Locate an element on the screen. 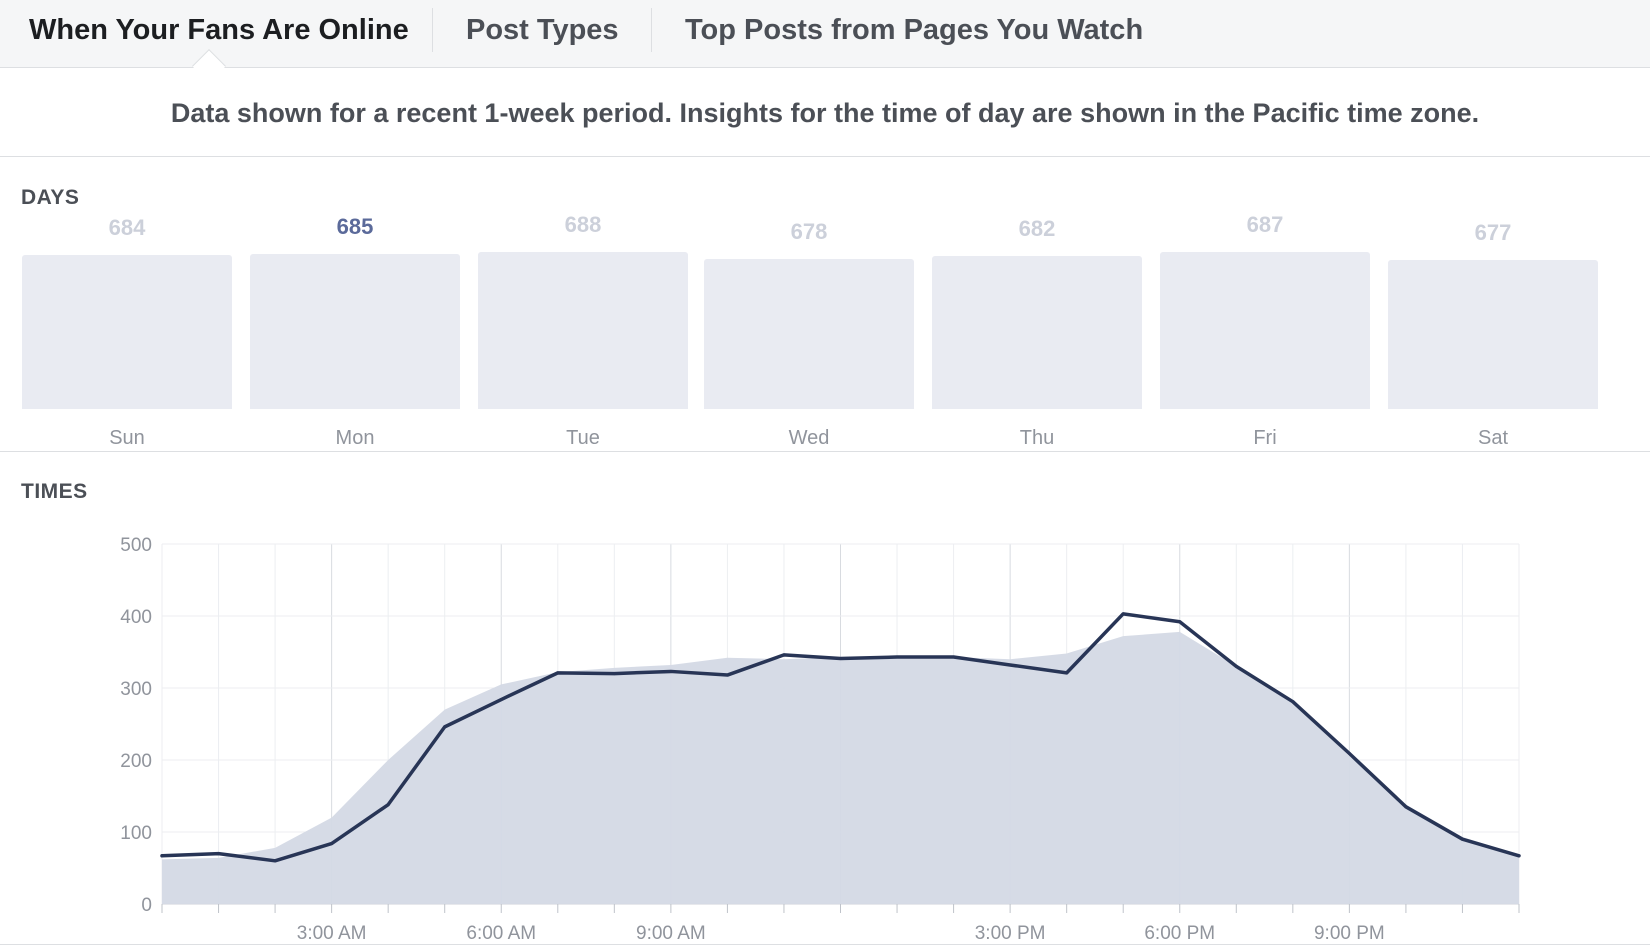 The image size is (1650, 946). x-tick-label: 3:00 PM is located at coordinates (1010, 933).